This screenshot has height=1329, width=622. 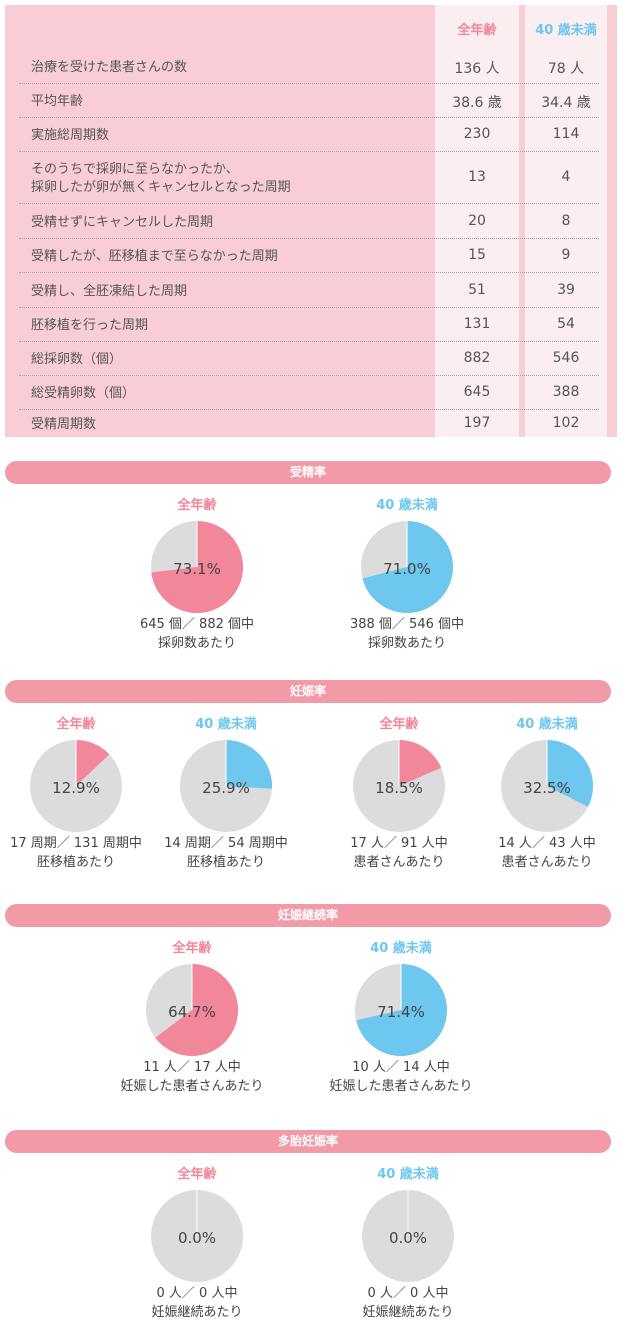 I want to click on table-row: 平均年齢 38.6 歳 34.4 歳, so click(x=311, y=101).